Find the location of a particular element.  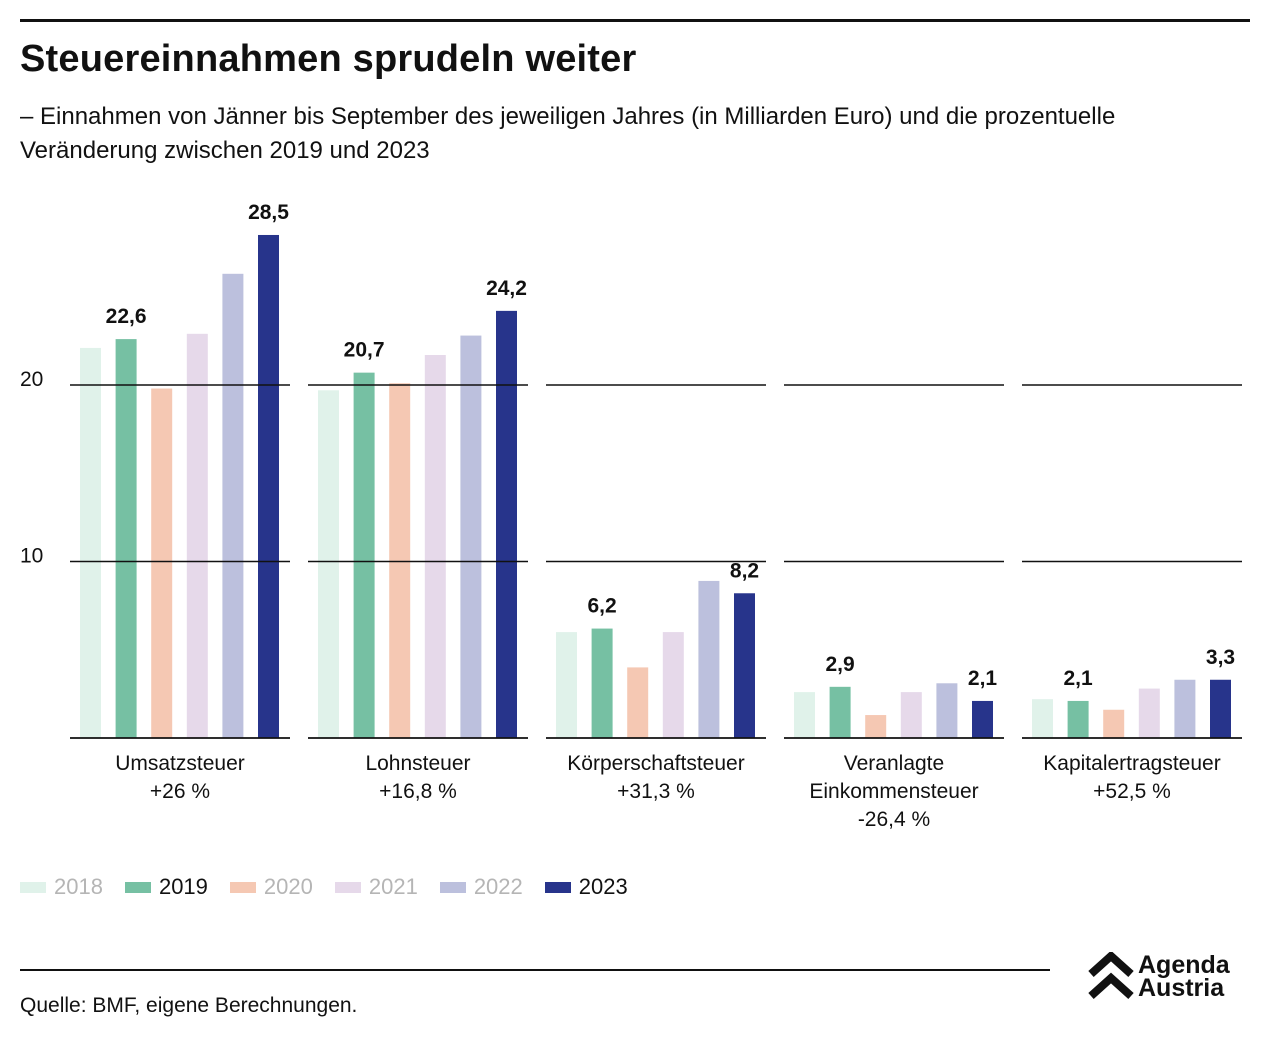

legend-item: 2020 is located at coordinates (271, 887).